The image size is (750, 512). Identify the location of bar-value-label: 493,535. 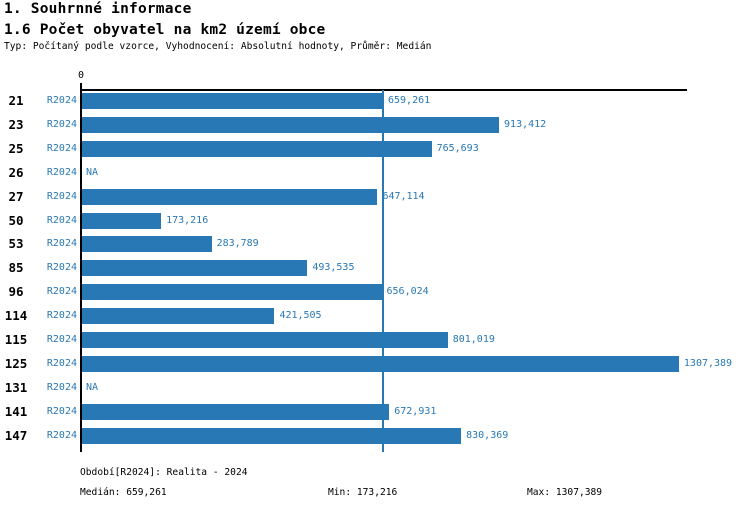
(333, 268).